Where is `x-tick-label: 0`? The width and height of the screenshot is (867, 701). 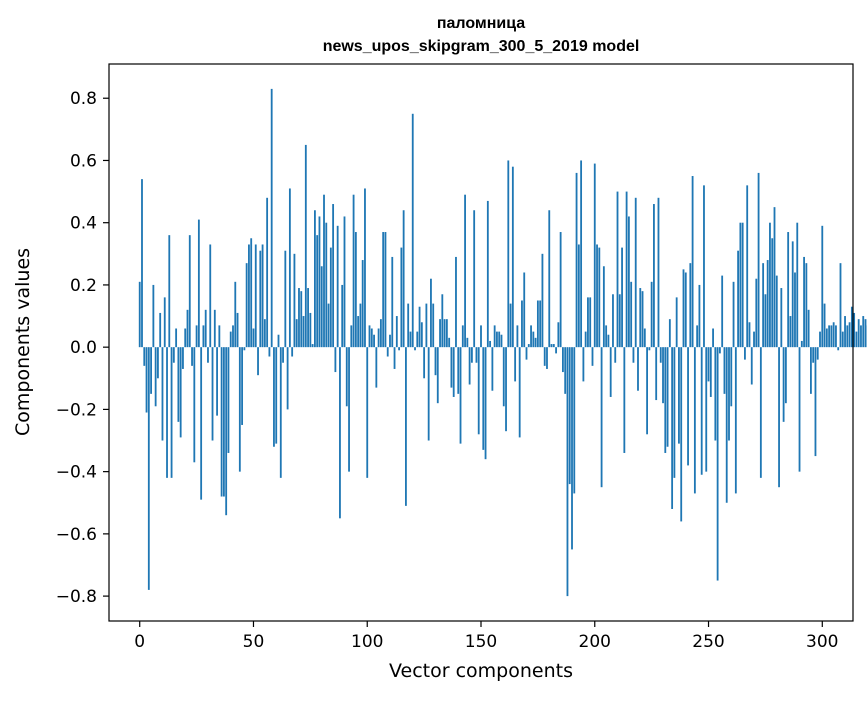 x-tick-label: 0 is located at coordinates (139, 642).